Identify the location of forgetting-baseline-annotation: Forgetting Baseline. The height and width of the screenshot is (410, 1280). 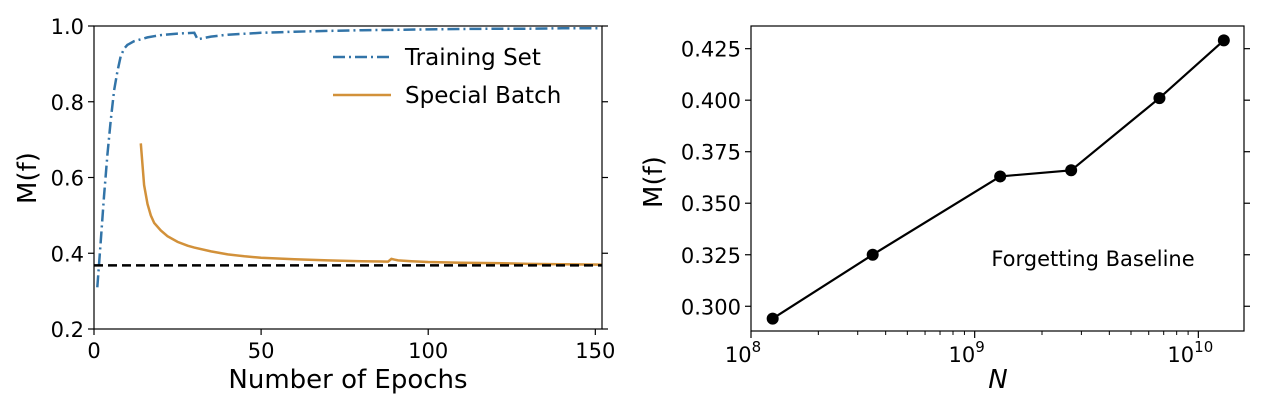
(1092, 259).